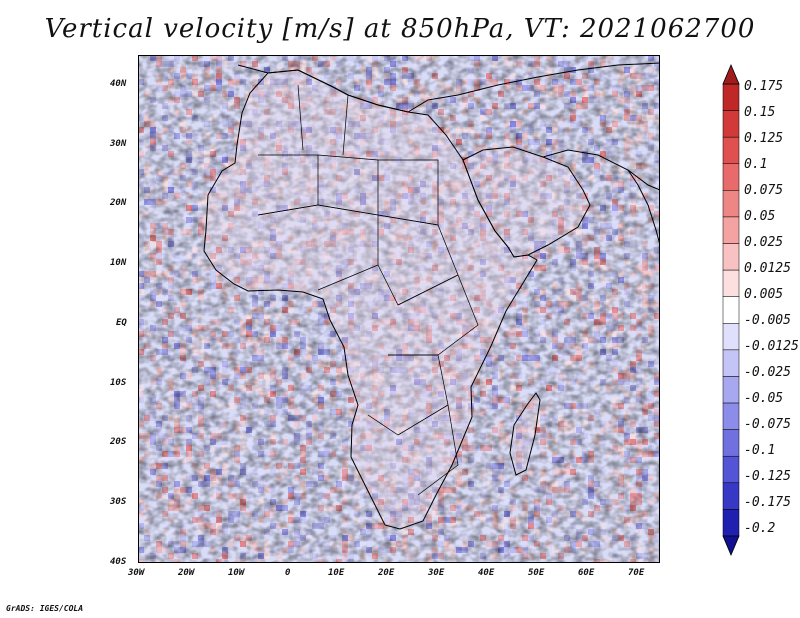 The height and width of the screenshot is (618, 800). What do you see at coordinates (731, 545) in the screenshot?
I see `colorbar-bottom-arrow` at bounding box center [731, 545].